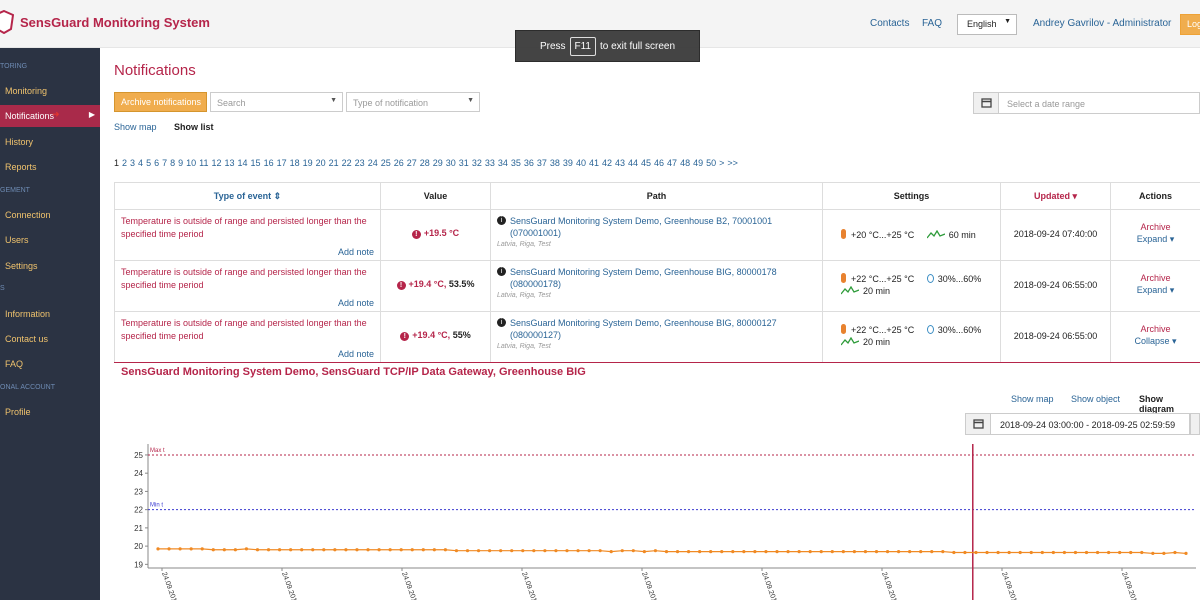 This screenshot has height=600, width=1200. Describe the element at coordinates (698, 163) in the screenshot. I see `page-link: 49` at that location.